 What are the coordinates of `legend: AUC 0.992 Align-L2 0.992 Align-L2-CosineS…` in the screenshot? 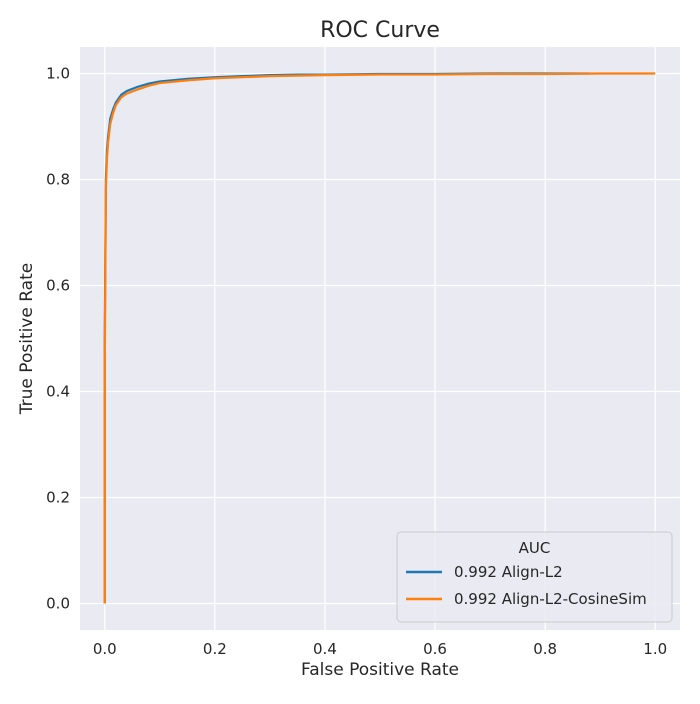 It's located at (534, 577).